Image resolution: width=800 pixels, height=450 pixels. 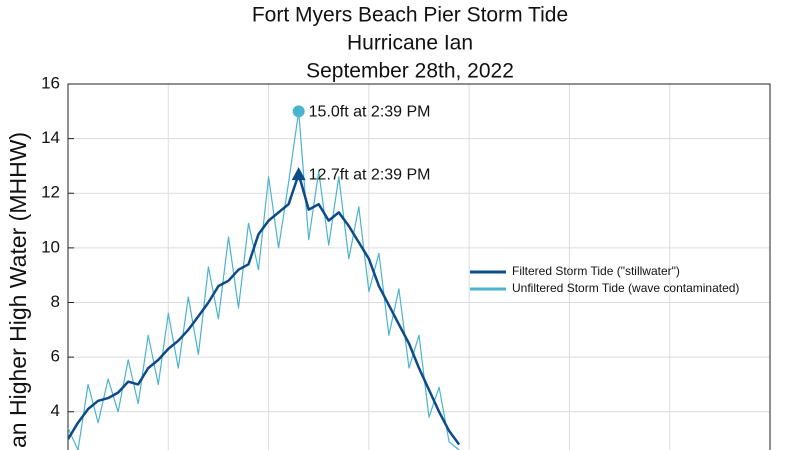 I want to click on y-tick-label: 4, so click(x=55, y=410).